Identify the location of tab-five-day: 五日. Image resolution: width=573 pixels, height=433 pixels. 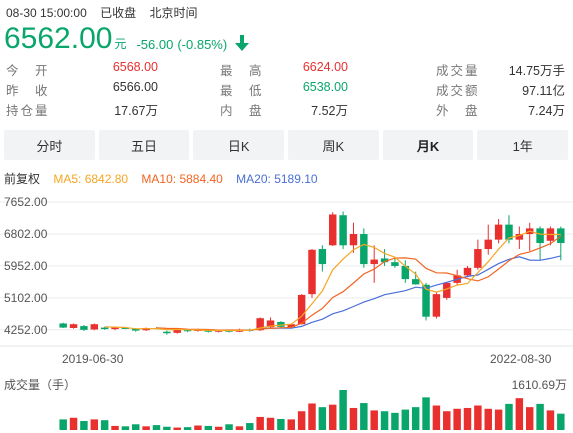
(144, 145).